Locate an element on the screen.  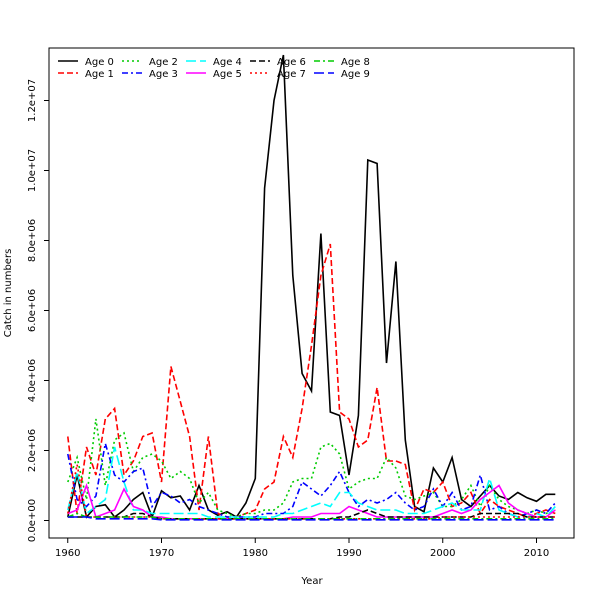
y-tick-label: 0.0e+00 is located at coordinates (32, 520).